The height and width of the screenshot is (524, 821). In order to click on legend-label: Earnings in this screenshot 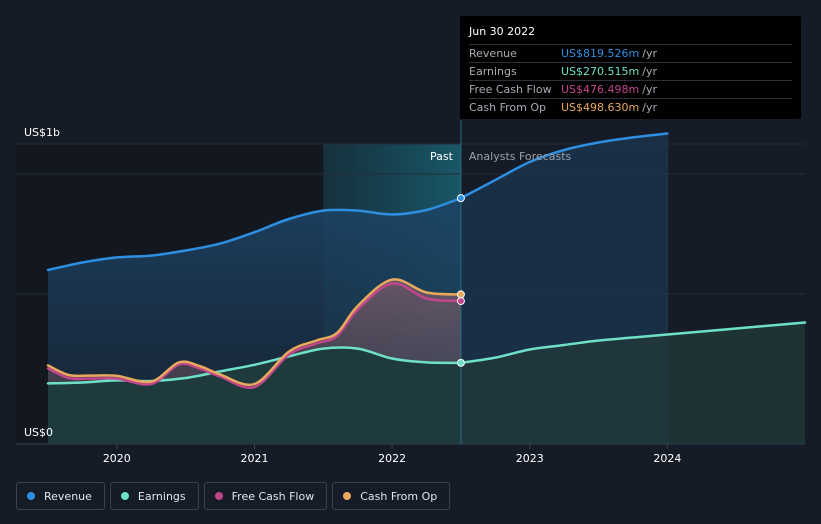, I will do `click(161, 496)`.